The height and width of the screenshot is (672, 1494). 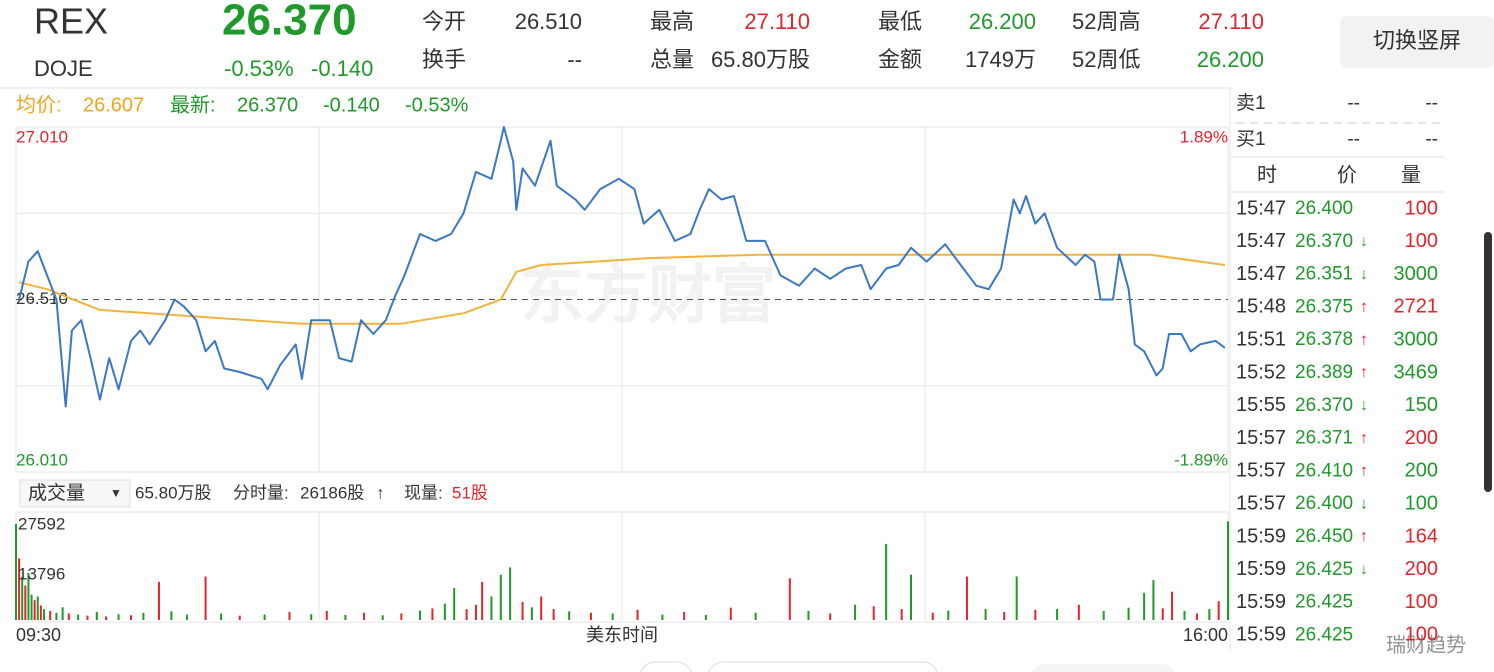 I want to click on column-header: 时, so click(x=1267, y=174).